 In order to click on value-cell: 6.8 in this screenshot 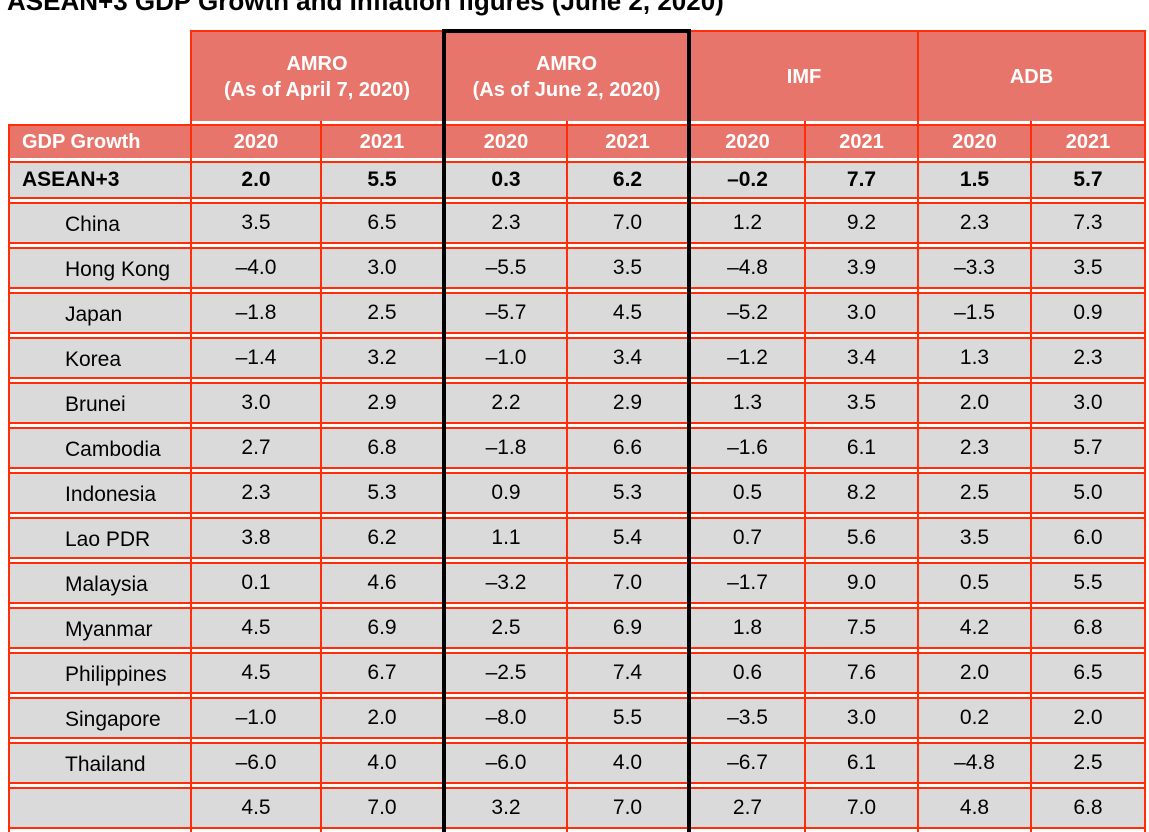, I will do `click(1088, 808)`.